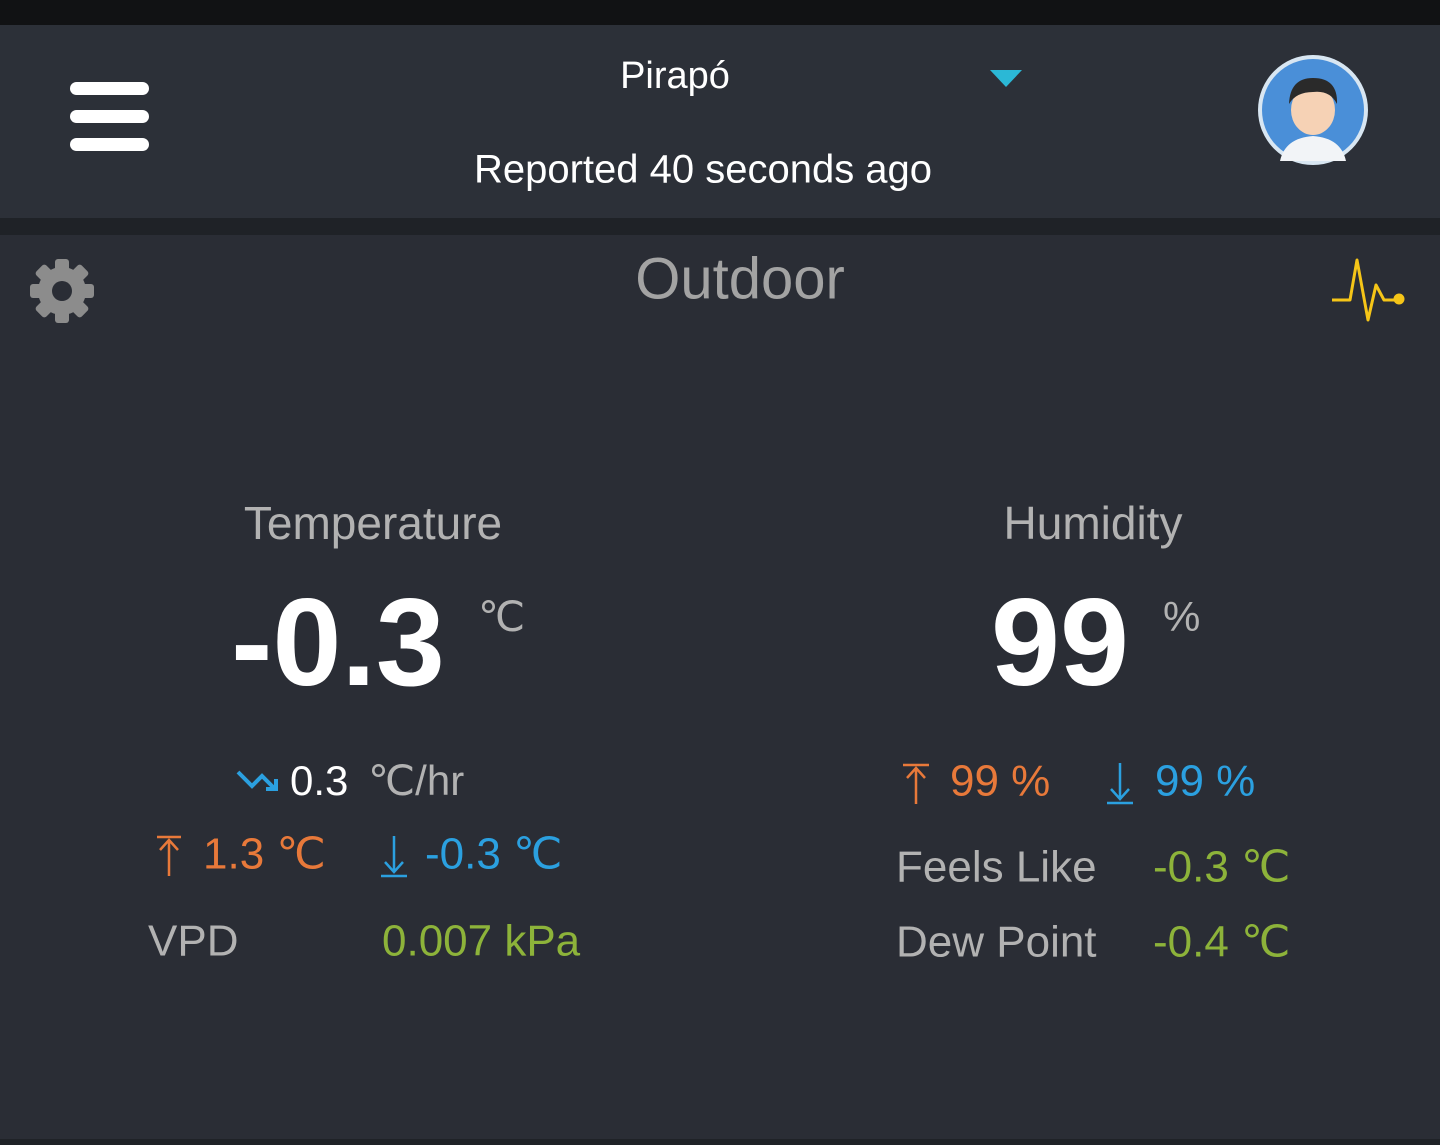 Image resolution: width=1440 pixels, height=1145 pixels. I want to click on humidity-low: 99 %, so click(1205, 781).